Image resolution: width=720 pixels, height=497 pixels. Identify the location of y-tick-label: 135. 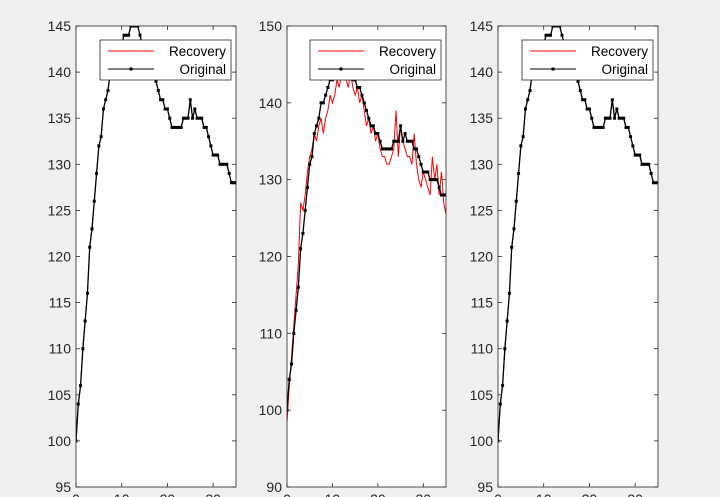
(482, 118).